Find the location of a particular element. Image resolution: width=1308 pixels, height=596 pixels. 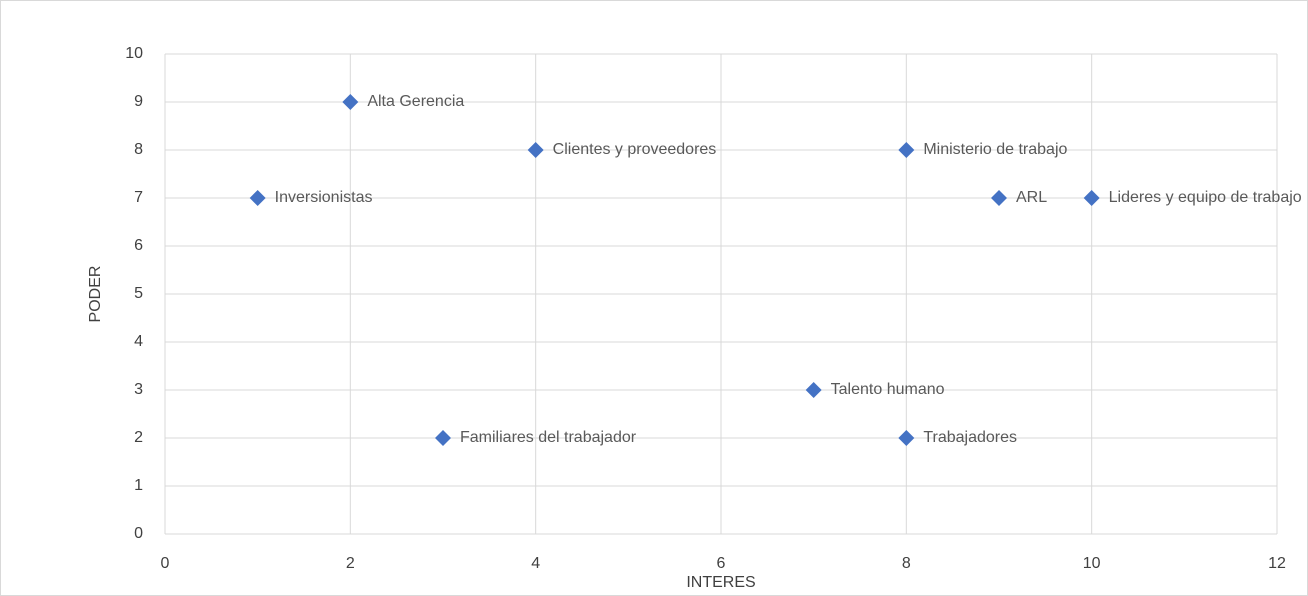

point-label: Lideres y equipo de trabajo is located at coordinates (1205, 197).